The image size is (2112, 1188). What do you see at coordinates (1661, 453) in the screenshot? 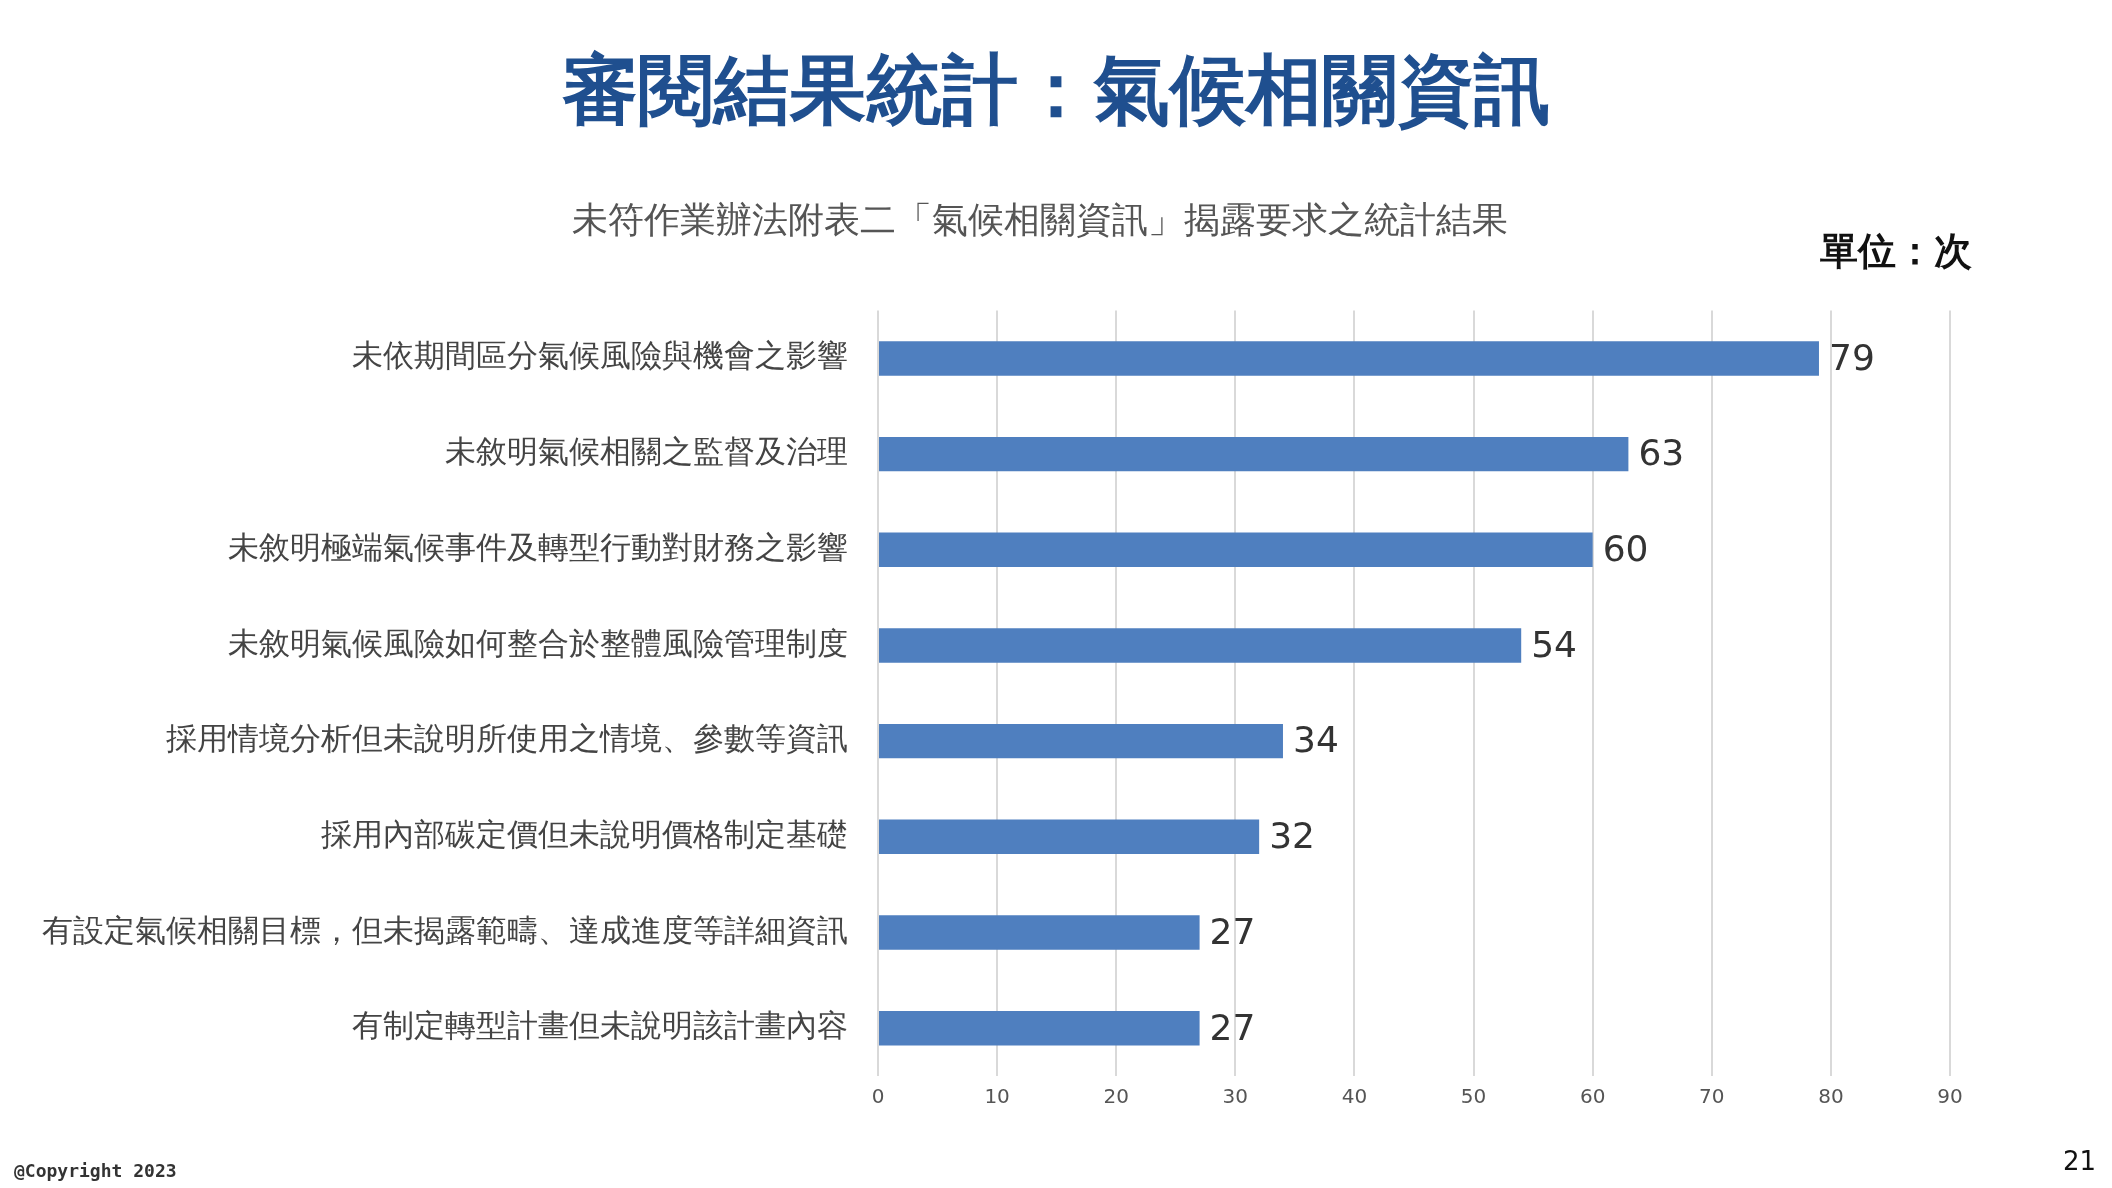
I see `data-label: 63` at bounding box center [1661, 453].